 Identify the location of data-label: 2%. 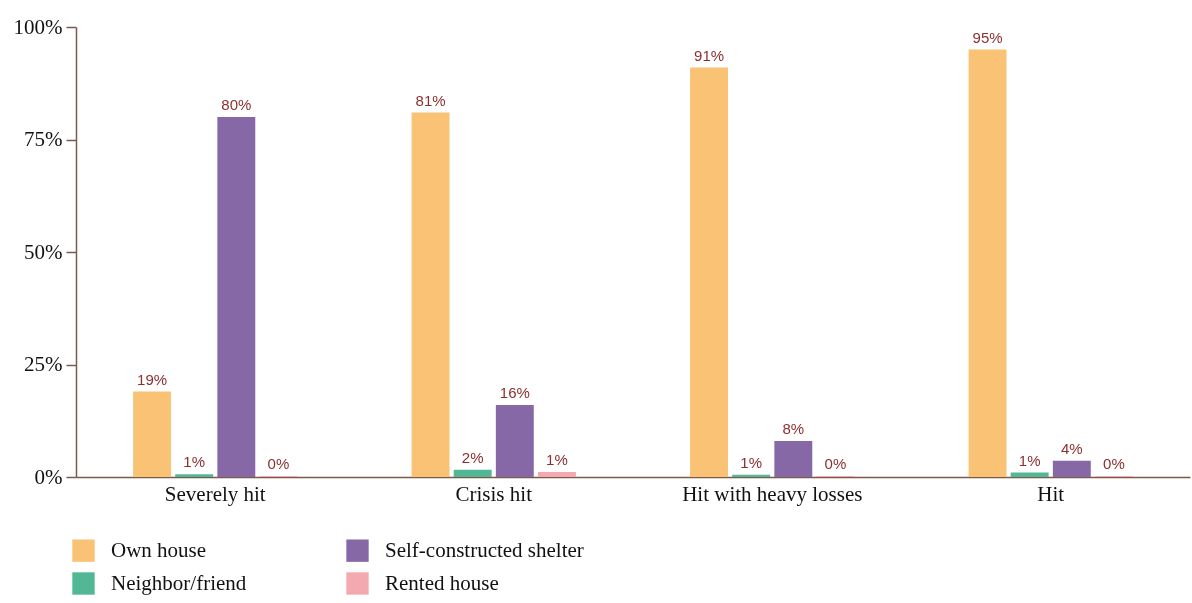
(472, 457).